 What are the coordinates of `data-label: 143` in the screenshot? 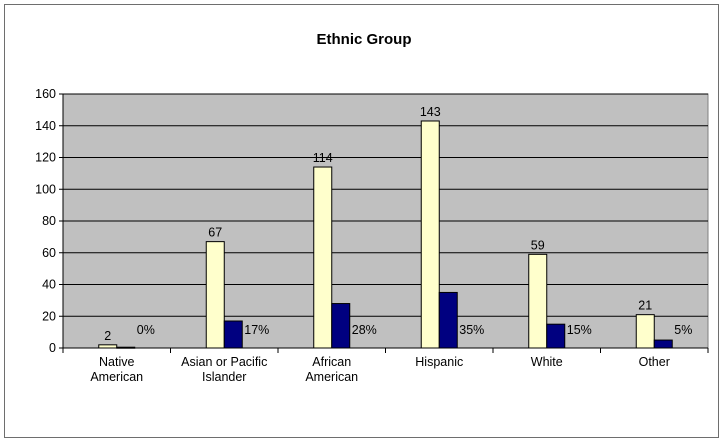 It's located at (430, 112).